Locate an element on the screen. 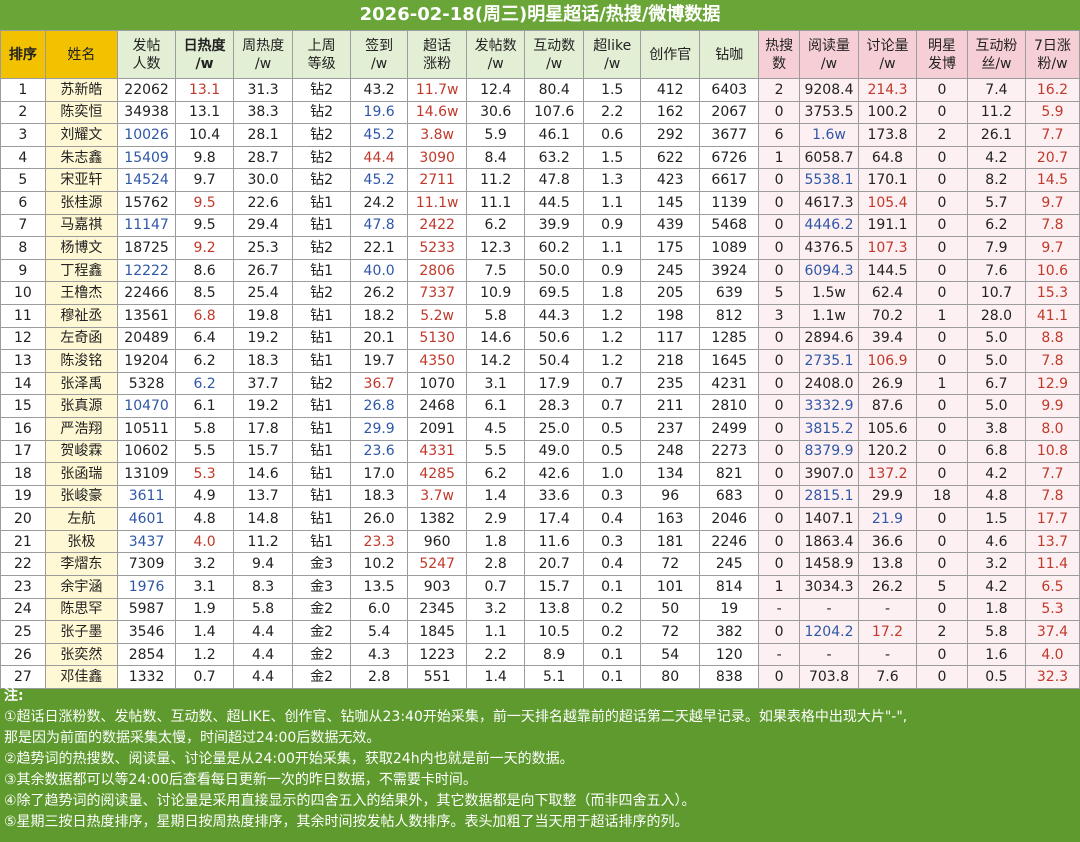 This screenshot has height=842, width=1080. table-cell: 42.6 is located at coordinates (554, 474).